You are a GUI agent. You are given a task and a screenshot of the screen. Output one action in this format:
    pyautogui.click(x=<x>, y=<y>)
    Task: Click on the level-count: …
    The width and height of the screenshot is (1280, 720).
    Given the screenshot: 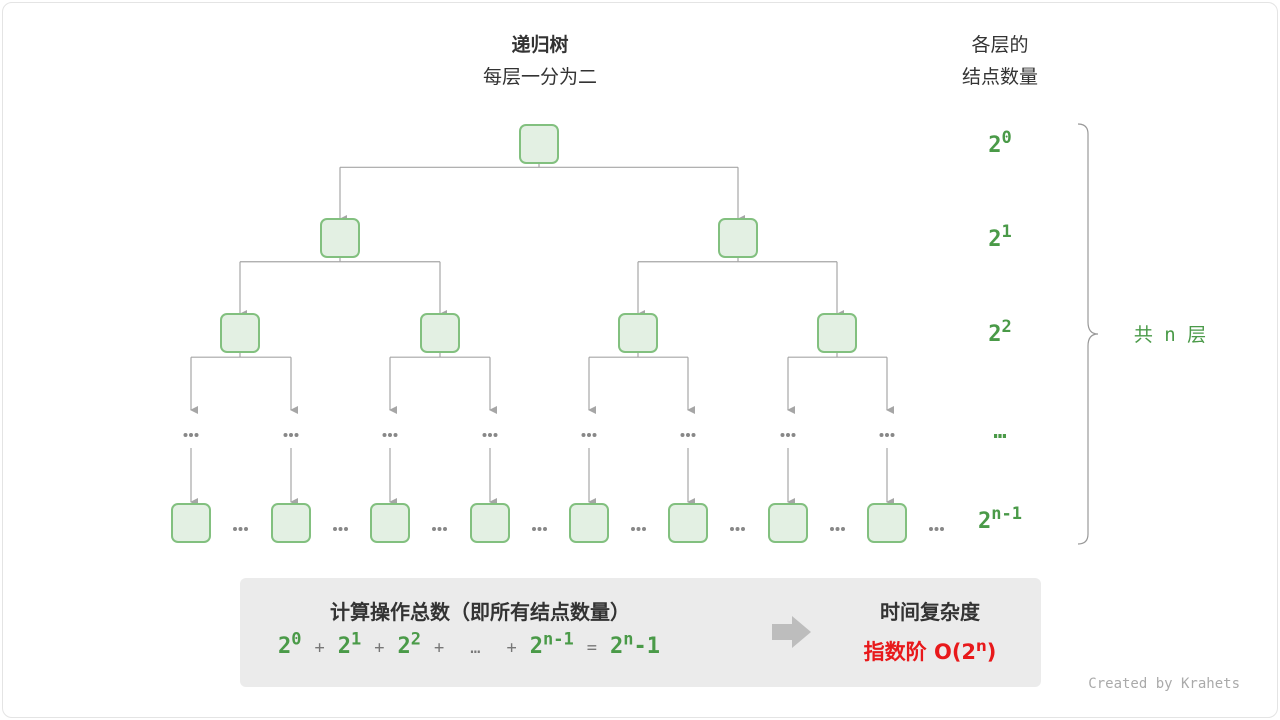 What is the action you would take?
    pyautogui.click(x=1000, y=429)
    